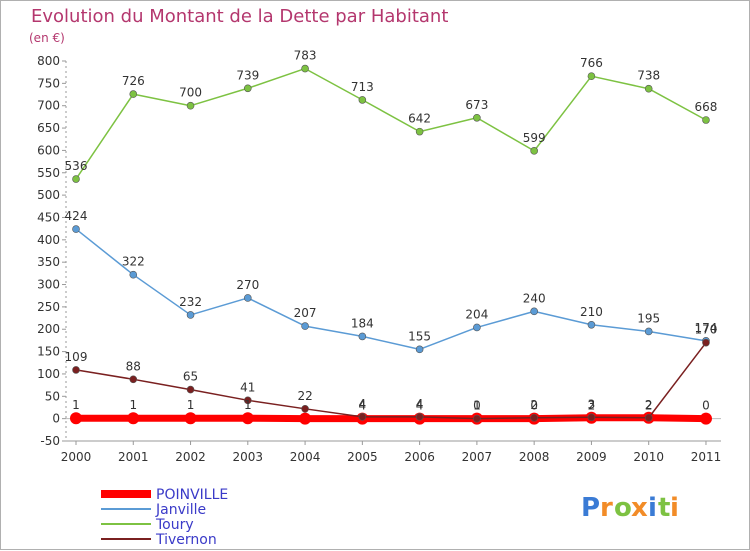  What do you see at coordinates (48, 217) in the screenshot?
I see `y-tick-label: 450` at bounding box center [48, 217].